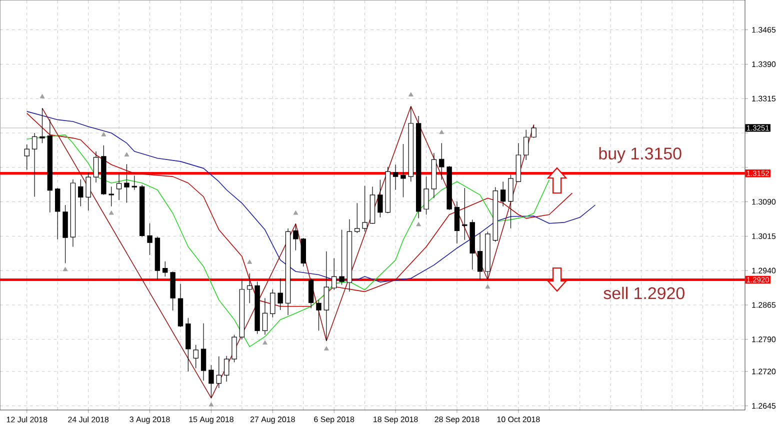  What do you see at coordinates (640, 155) in the screenshot?
I see `annotation: buy 1.3150` at bounding box center [640, 155].